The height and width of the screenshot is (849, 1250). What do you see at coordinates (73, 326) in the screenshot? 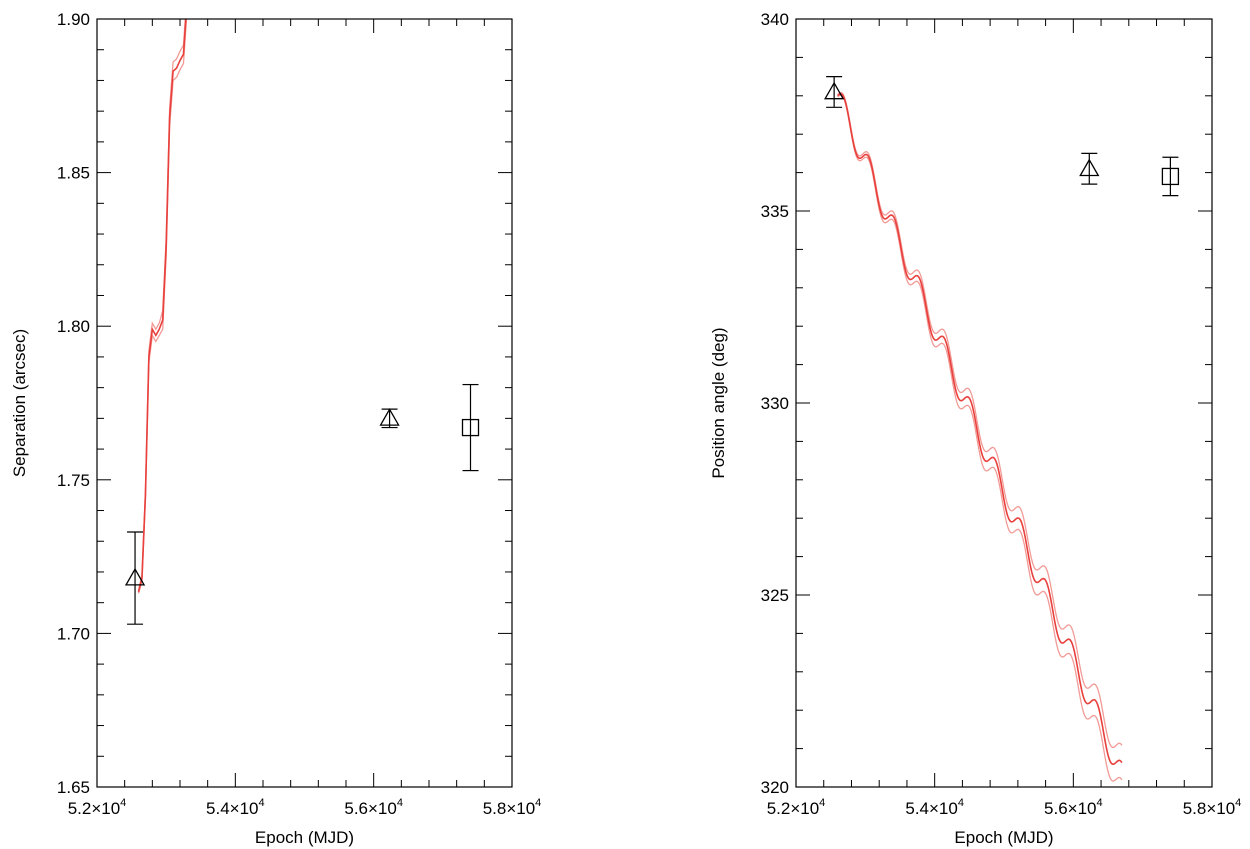
I see `y-tick-label: 1.80` at bounding box center [73, 326].